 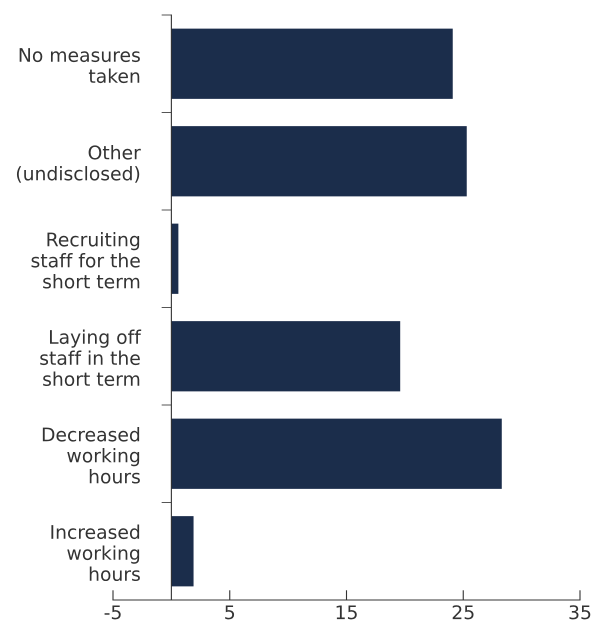 I want to click on y-tick-label: Other (undisclosed), so click(x=78, y=164).